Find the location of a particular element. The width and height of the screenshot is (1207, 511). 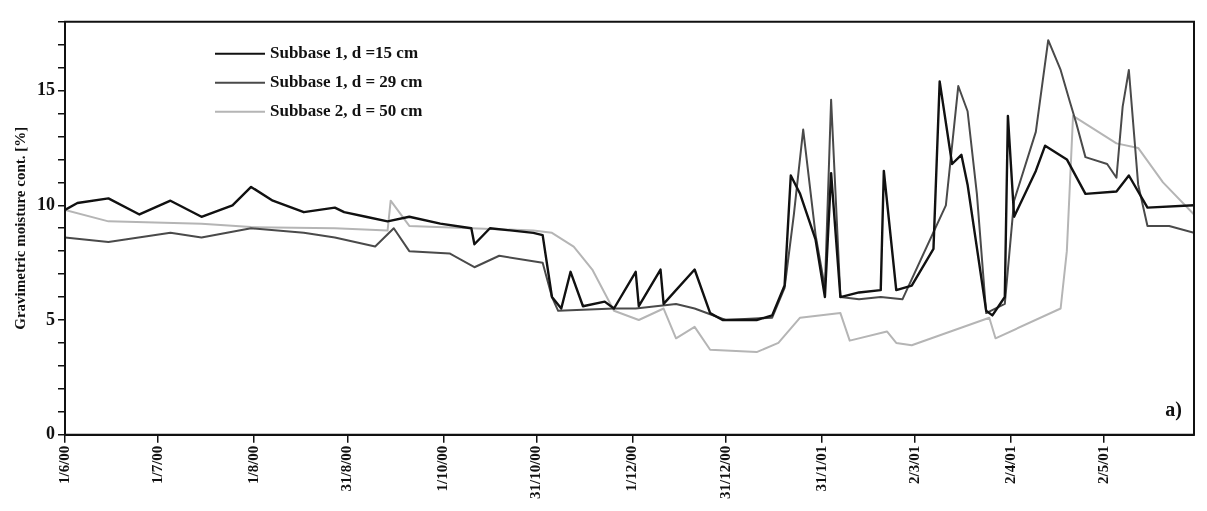

x-tick-label: 1/7/00 is located at coordinates (156, 465).